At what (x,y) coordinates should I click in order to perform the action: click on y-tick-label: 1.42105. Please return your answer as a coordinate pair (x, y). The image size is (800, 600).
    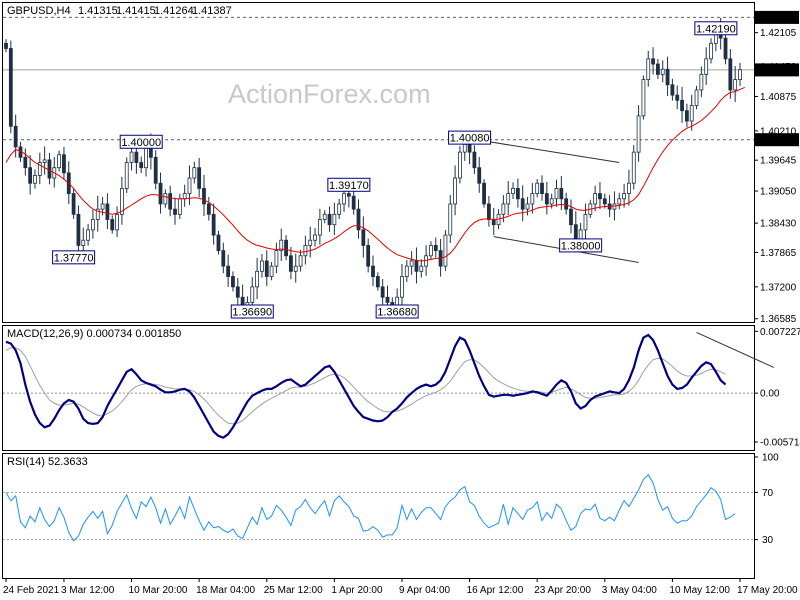
    Looking at the image, I should click on (778, 33).